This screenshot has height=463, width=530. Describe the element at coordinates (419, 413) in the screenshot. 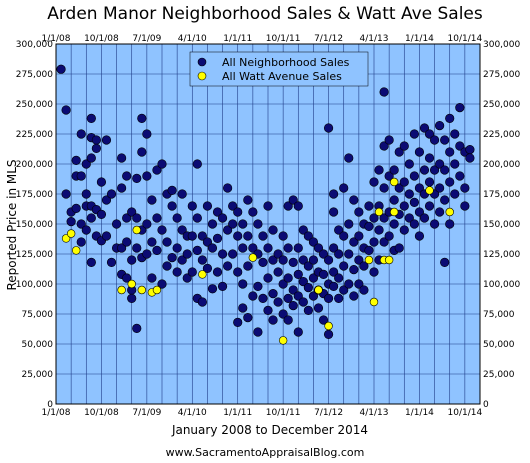

I see `x-tick-label-bottom: 1/1/14` at that location.